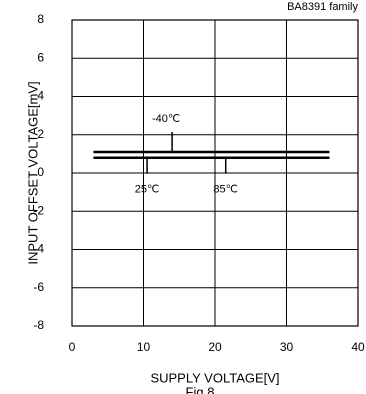 This screenshot has width=366, height=394. Describe the element at coordinates (38, 287) in the screenshot. I see `y-tick-label: -6` at that location.